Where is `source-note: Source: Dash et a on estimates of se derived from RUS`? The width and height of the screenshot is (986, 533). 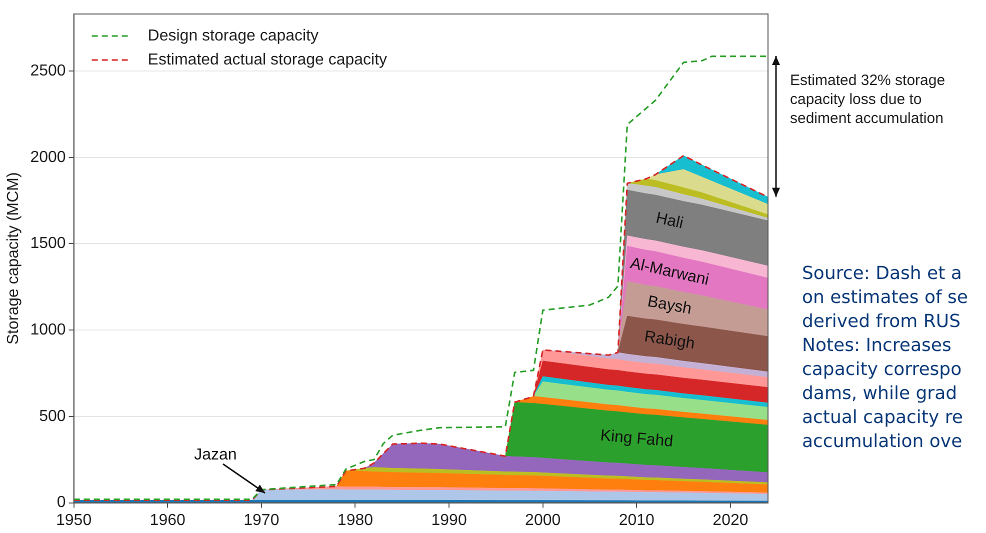 source-note: Source: Dash et a on estimates of se derived from RUS is located at coordinates (885, 298).